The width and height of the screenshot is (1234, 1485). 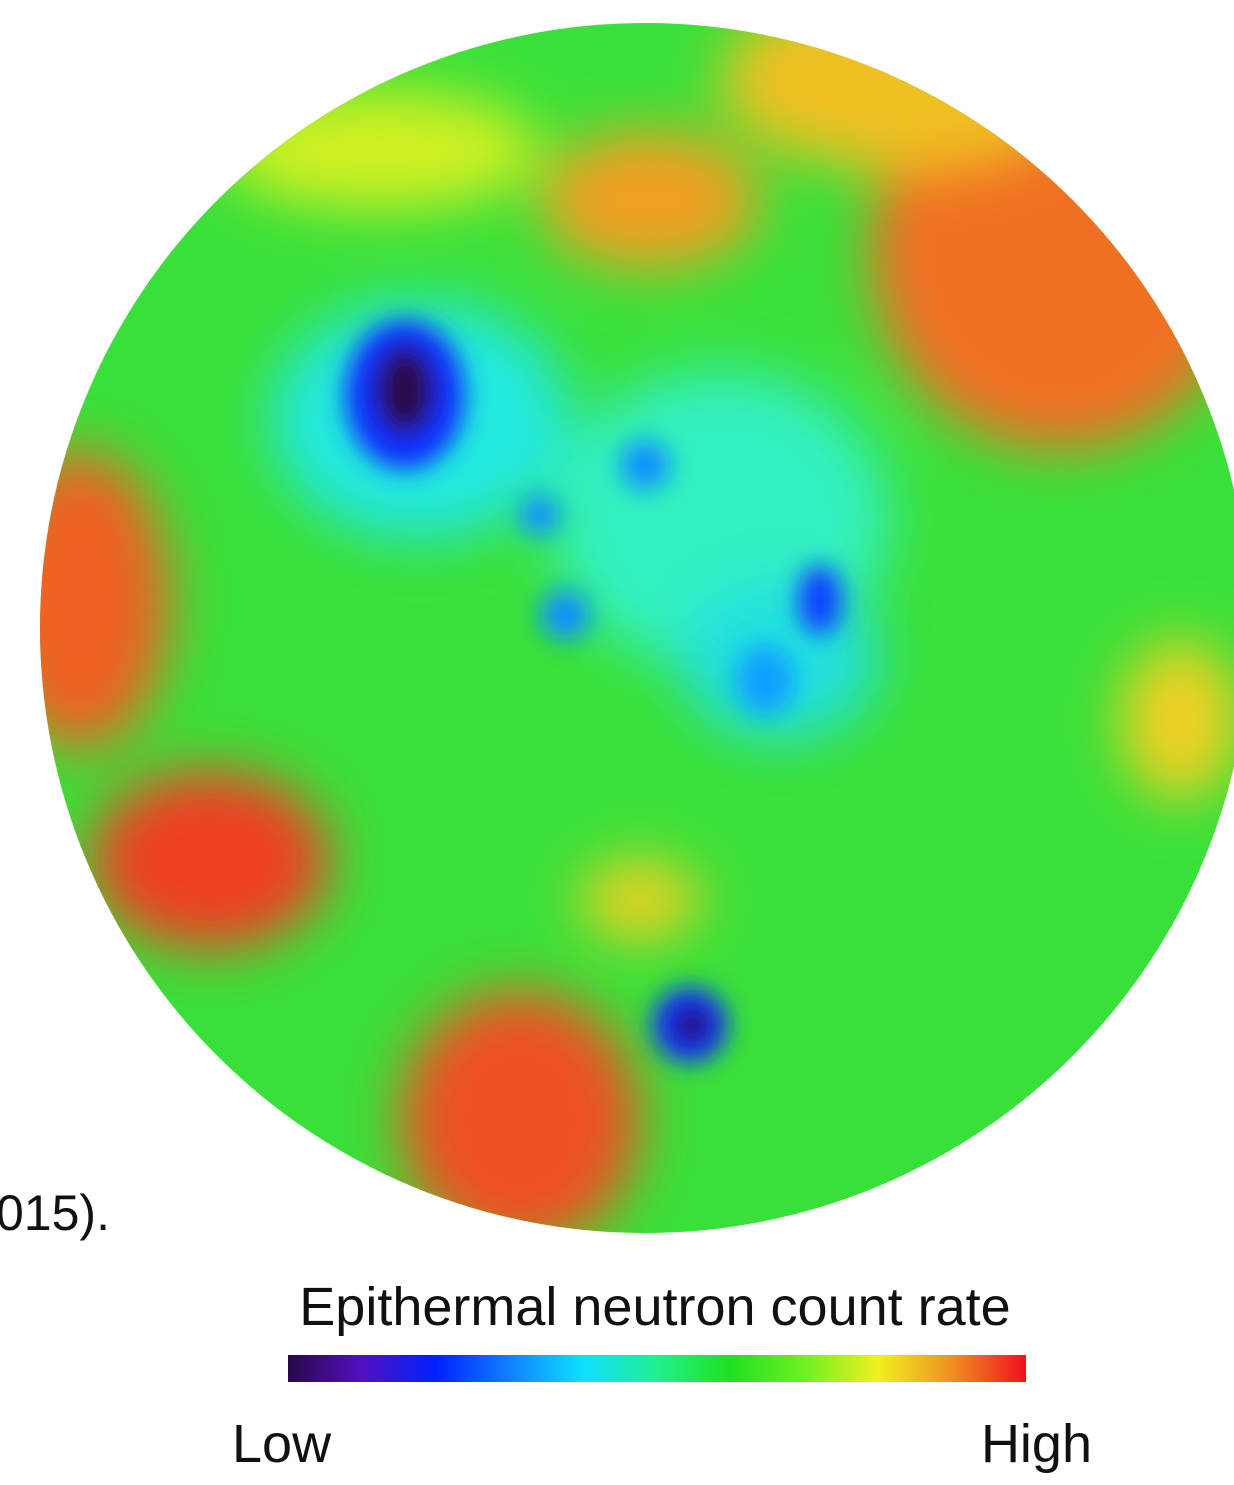 What do you see at coordinates (654, 1307) in the screenshot?
I see `legend-title: Epithermal neutron count rate` at bounding box center [654, 1307].